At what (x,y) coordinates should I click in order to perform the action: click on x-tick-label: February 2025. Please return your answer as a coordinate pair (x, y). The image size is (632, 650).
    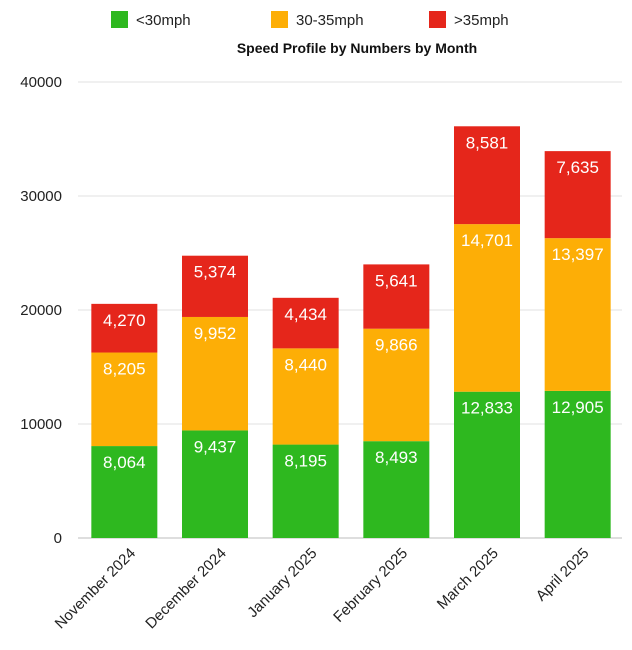
    Looking at the image, I should click on (370, 585).